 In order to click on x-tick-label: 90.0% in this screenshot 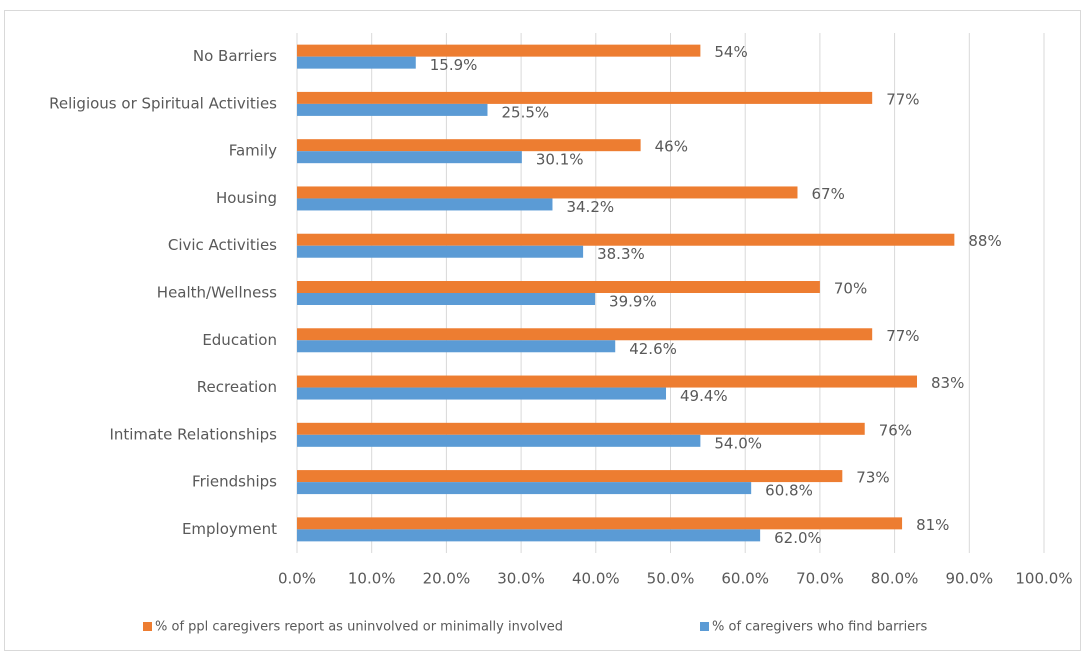, I will do `click(969, 579)`.